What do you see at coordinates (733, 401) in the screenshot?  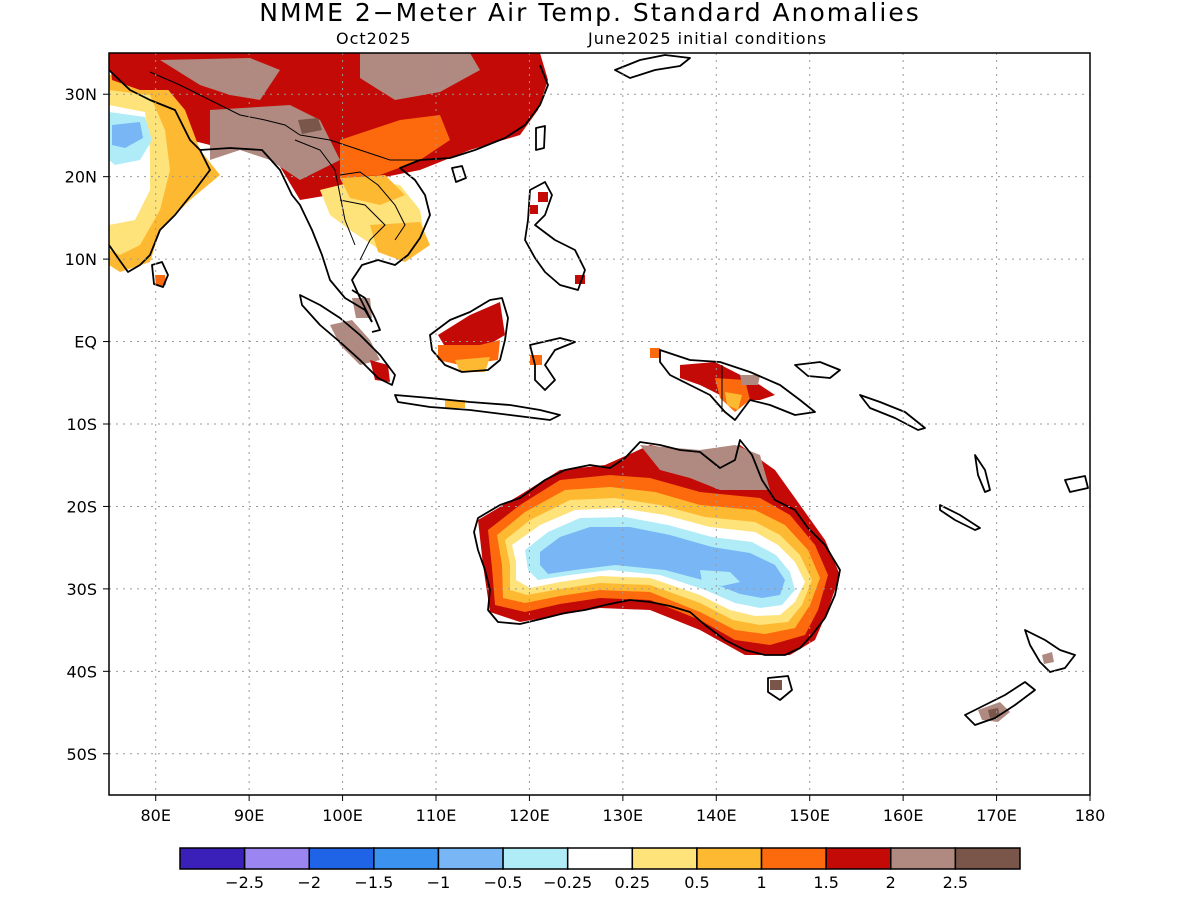 I see `field-png-amber` at bounding box center [733, 401].